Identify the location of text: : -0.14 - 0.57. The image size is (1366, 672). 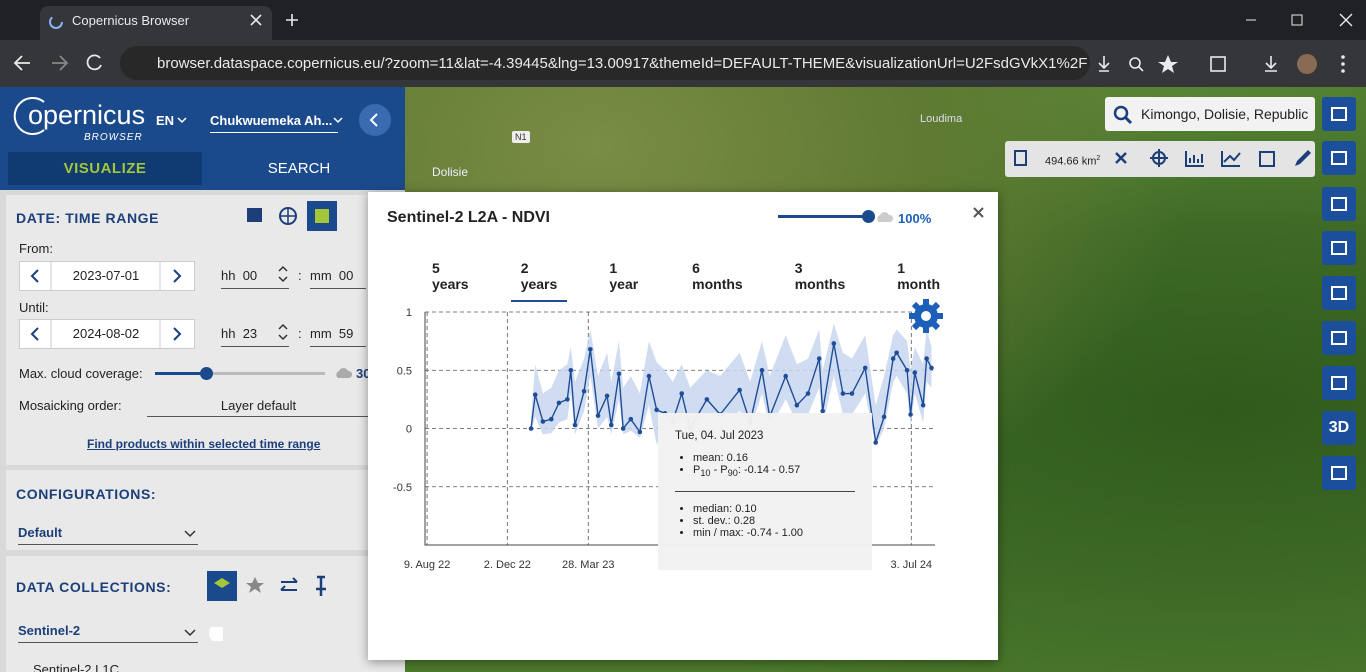
(769, 470).